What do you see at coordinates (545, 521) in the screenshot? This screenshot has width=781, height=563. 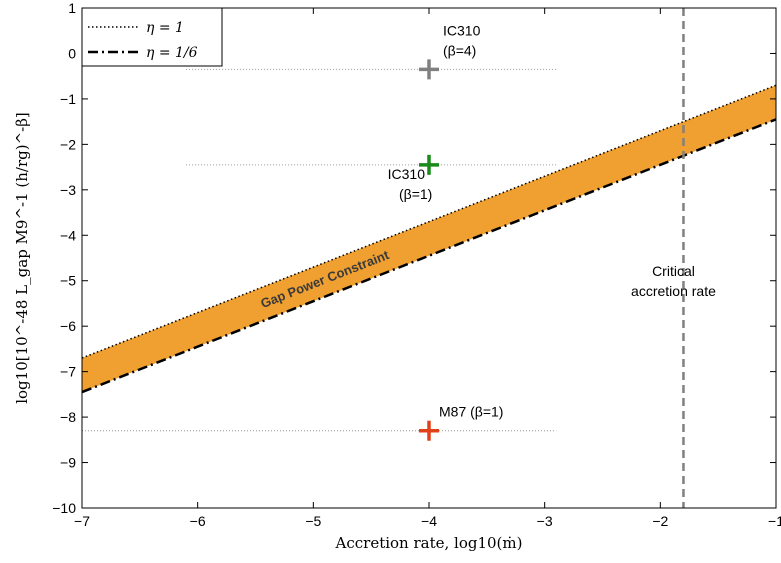 I see `x-tick-label: −3` at bounding box center [545, 521].